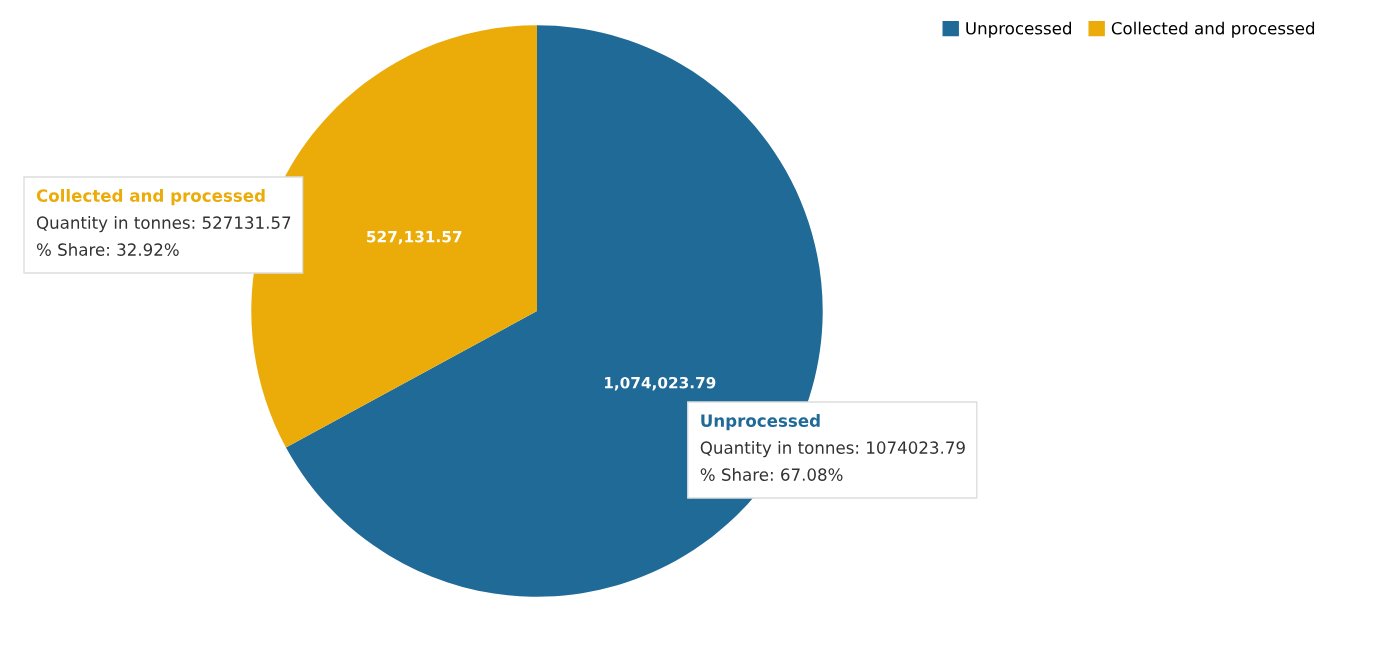 The height and width of the screenshot is (666, 1386). What do you see at coordinates (414, 237) in the screenshot?
I see `data-label: 527,131.57` at bounding box center [414, 237].